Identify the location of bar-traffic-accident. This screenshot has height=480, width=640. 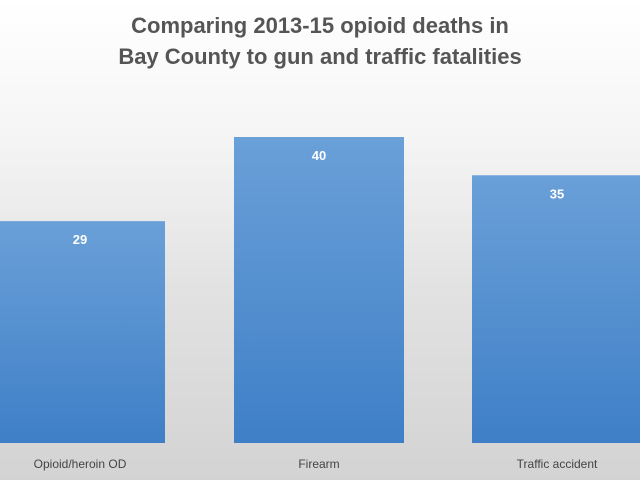
(556, 309).